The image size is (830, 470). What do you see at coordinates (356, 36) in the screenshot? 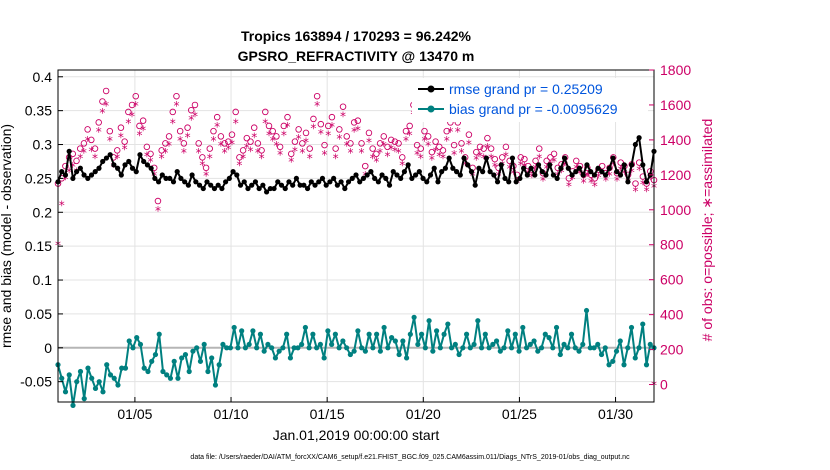
I see `chart-title-line-1: Tropics 163894 / 170293 = 96.242%` at bounding box center [356, 36].